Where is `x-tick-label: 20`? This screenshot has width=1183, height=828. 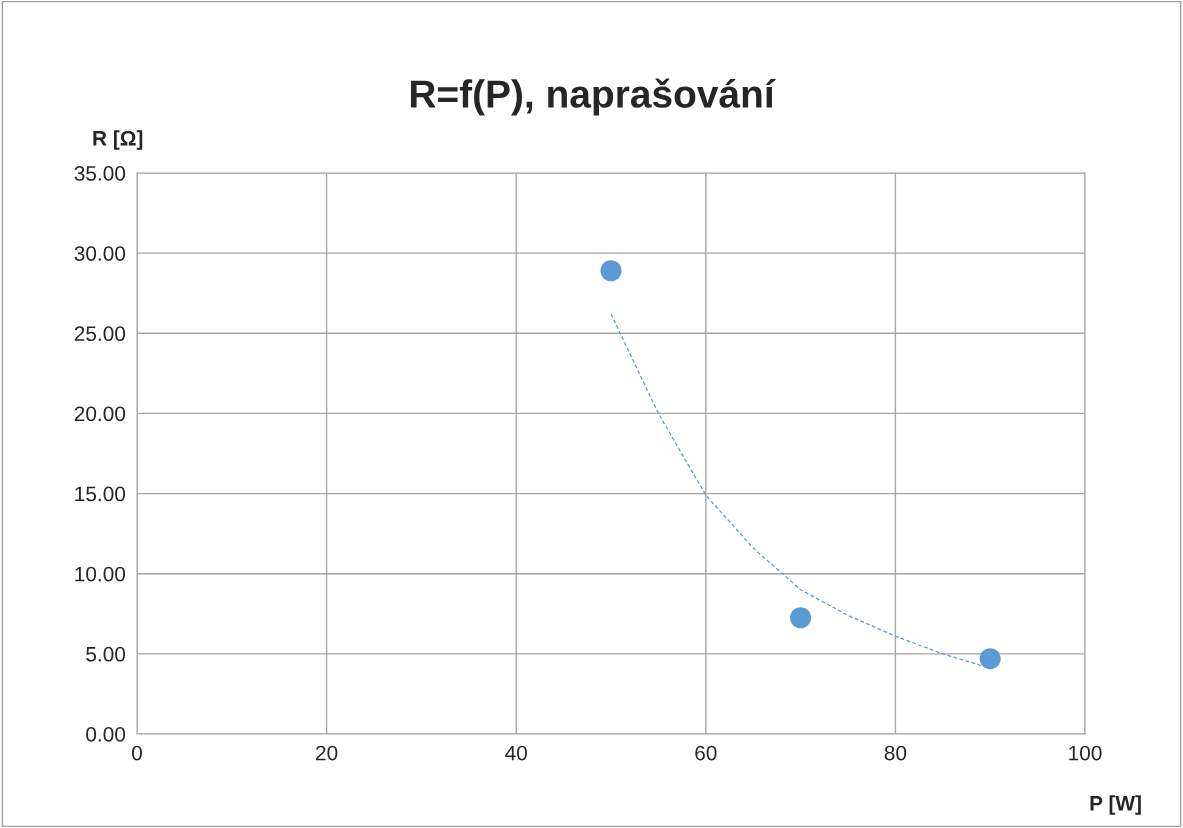
x-tick-label: 20 is located at coordinates (327, 753).